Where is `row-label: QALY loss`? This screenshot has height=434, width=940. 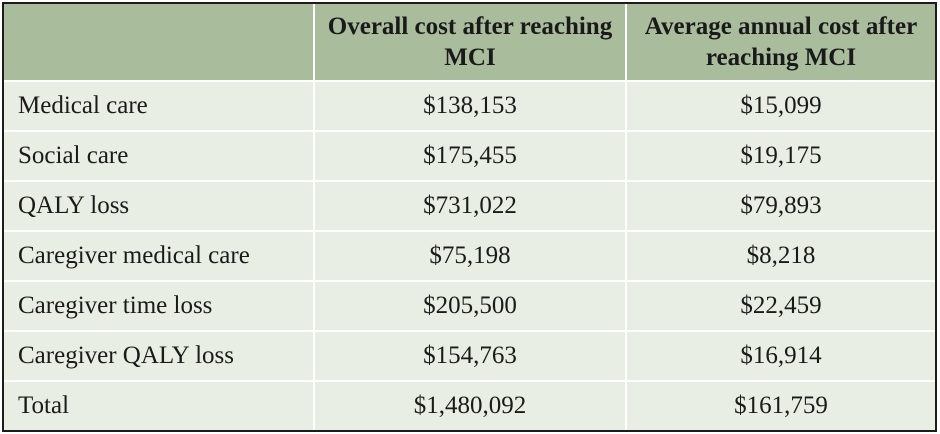
row-label: QALY loss is located at coordinates (159, 205).